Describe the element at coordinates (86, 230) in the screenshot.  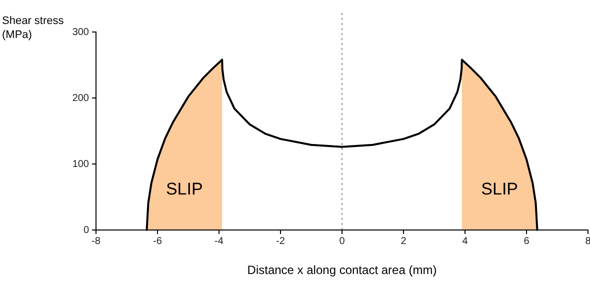
I see `y-tick-label: 0` at that location.